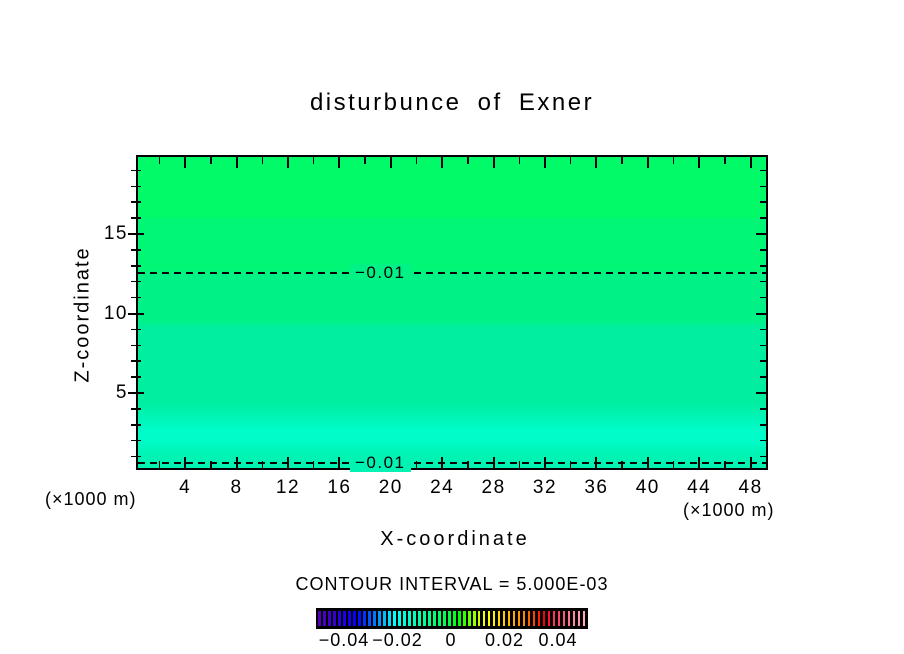 The height and width of the screenshot is (654, 904). Describe the element at coordinates (288, 487) in the screenshot. I see `x-axis-tick-label: 12` at that location.